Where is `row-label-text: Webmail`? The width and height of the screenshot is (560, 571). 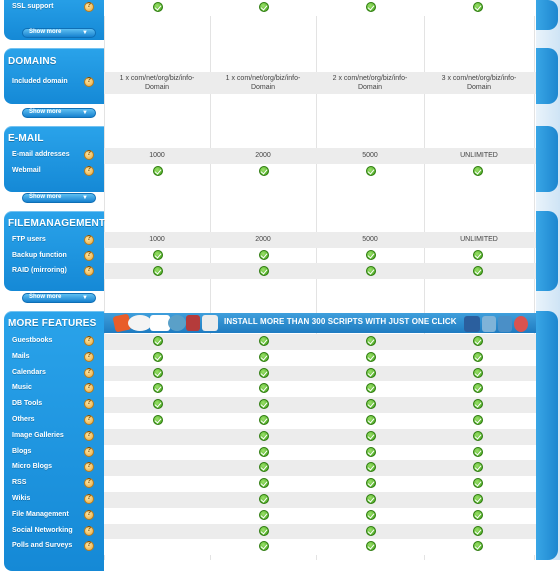 row-label-text: Webmail is located at coordinates (26, 170).